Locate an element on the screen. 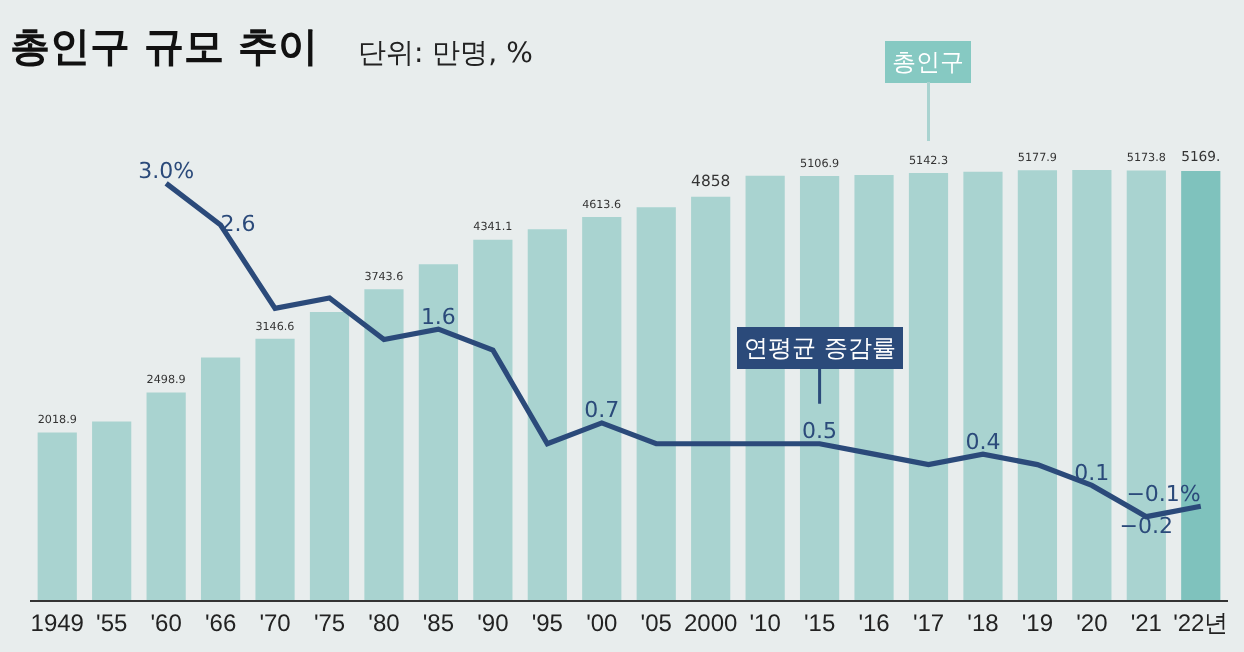  x-tick-label: 2000 is located at coordinates (711, 623).